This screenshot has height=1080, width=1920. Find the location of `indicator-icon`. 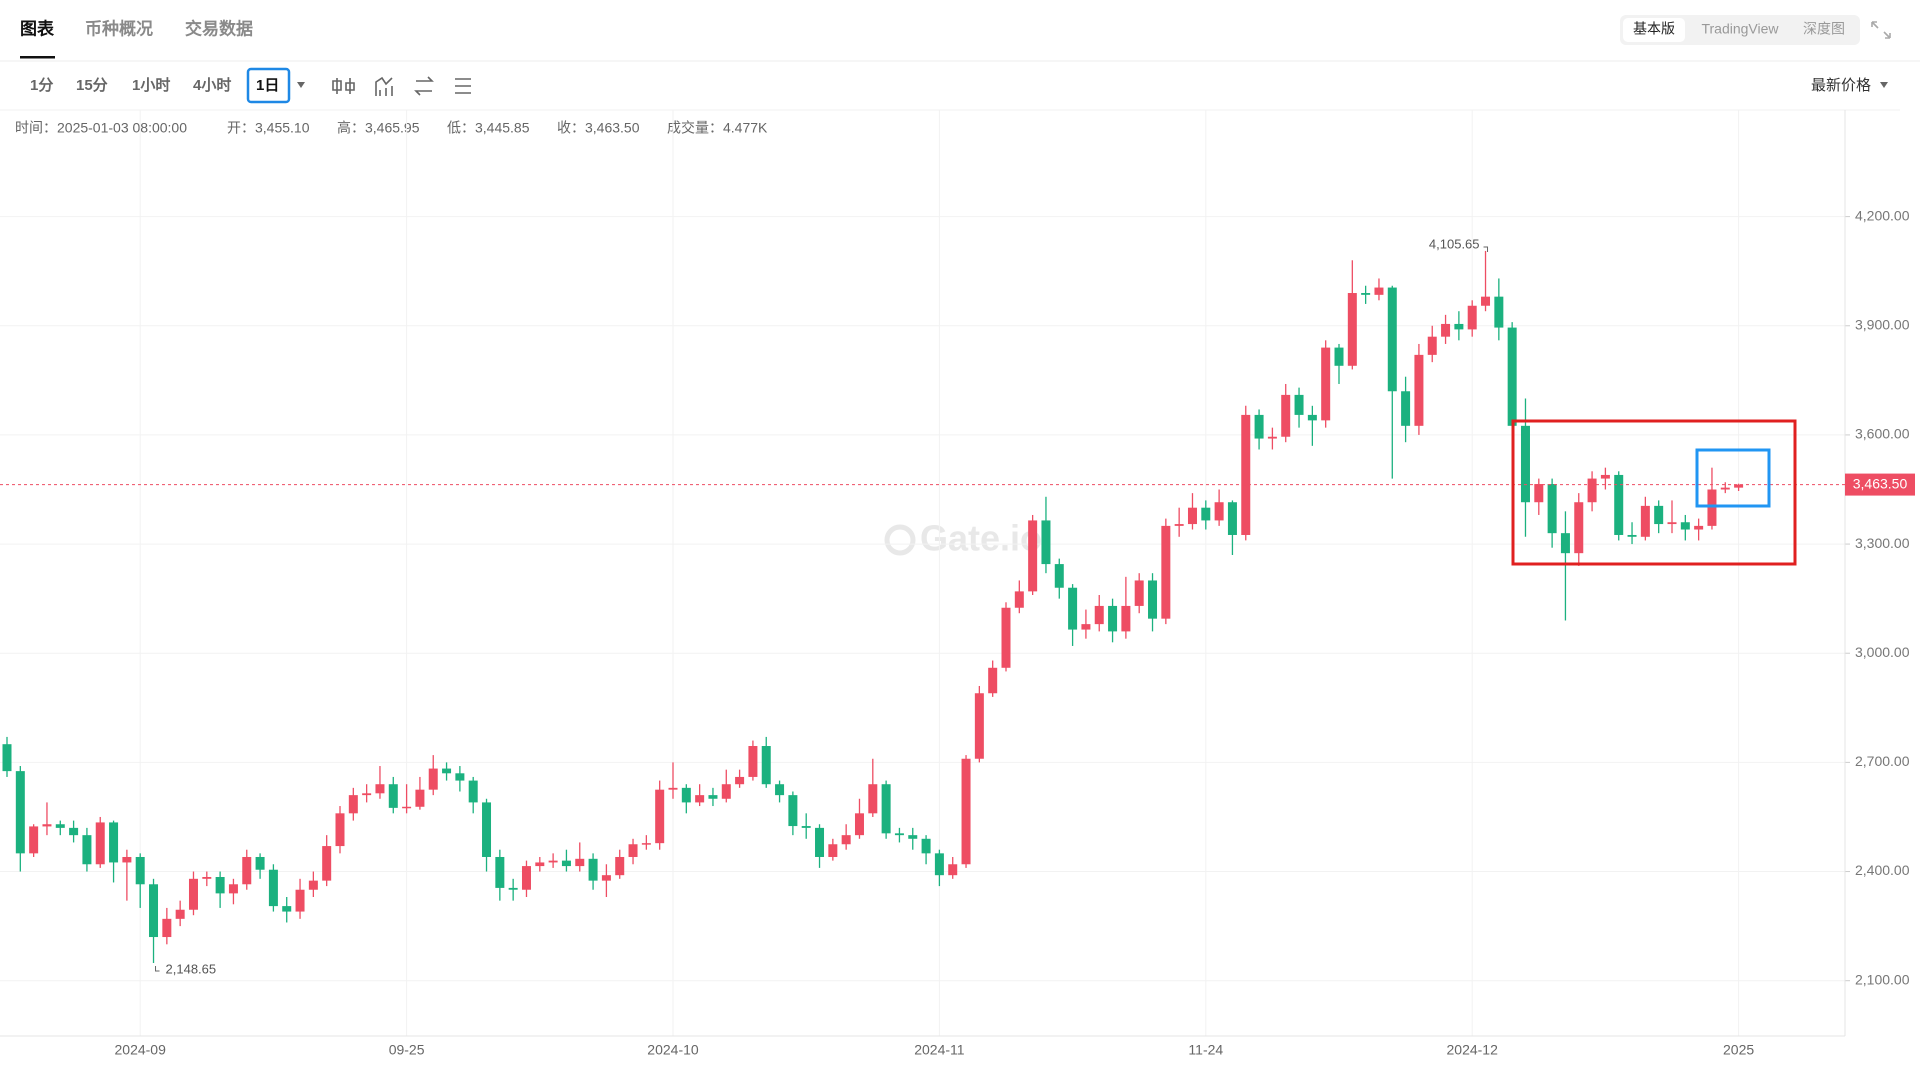

indicator-icon is located at coordinates (384, 86).